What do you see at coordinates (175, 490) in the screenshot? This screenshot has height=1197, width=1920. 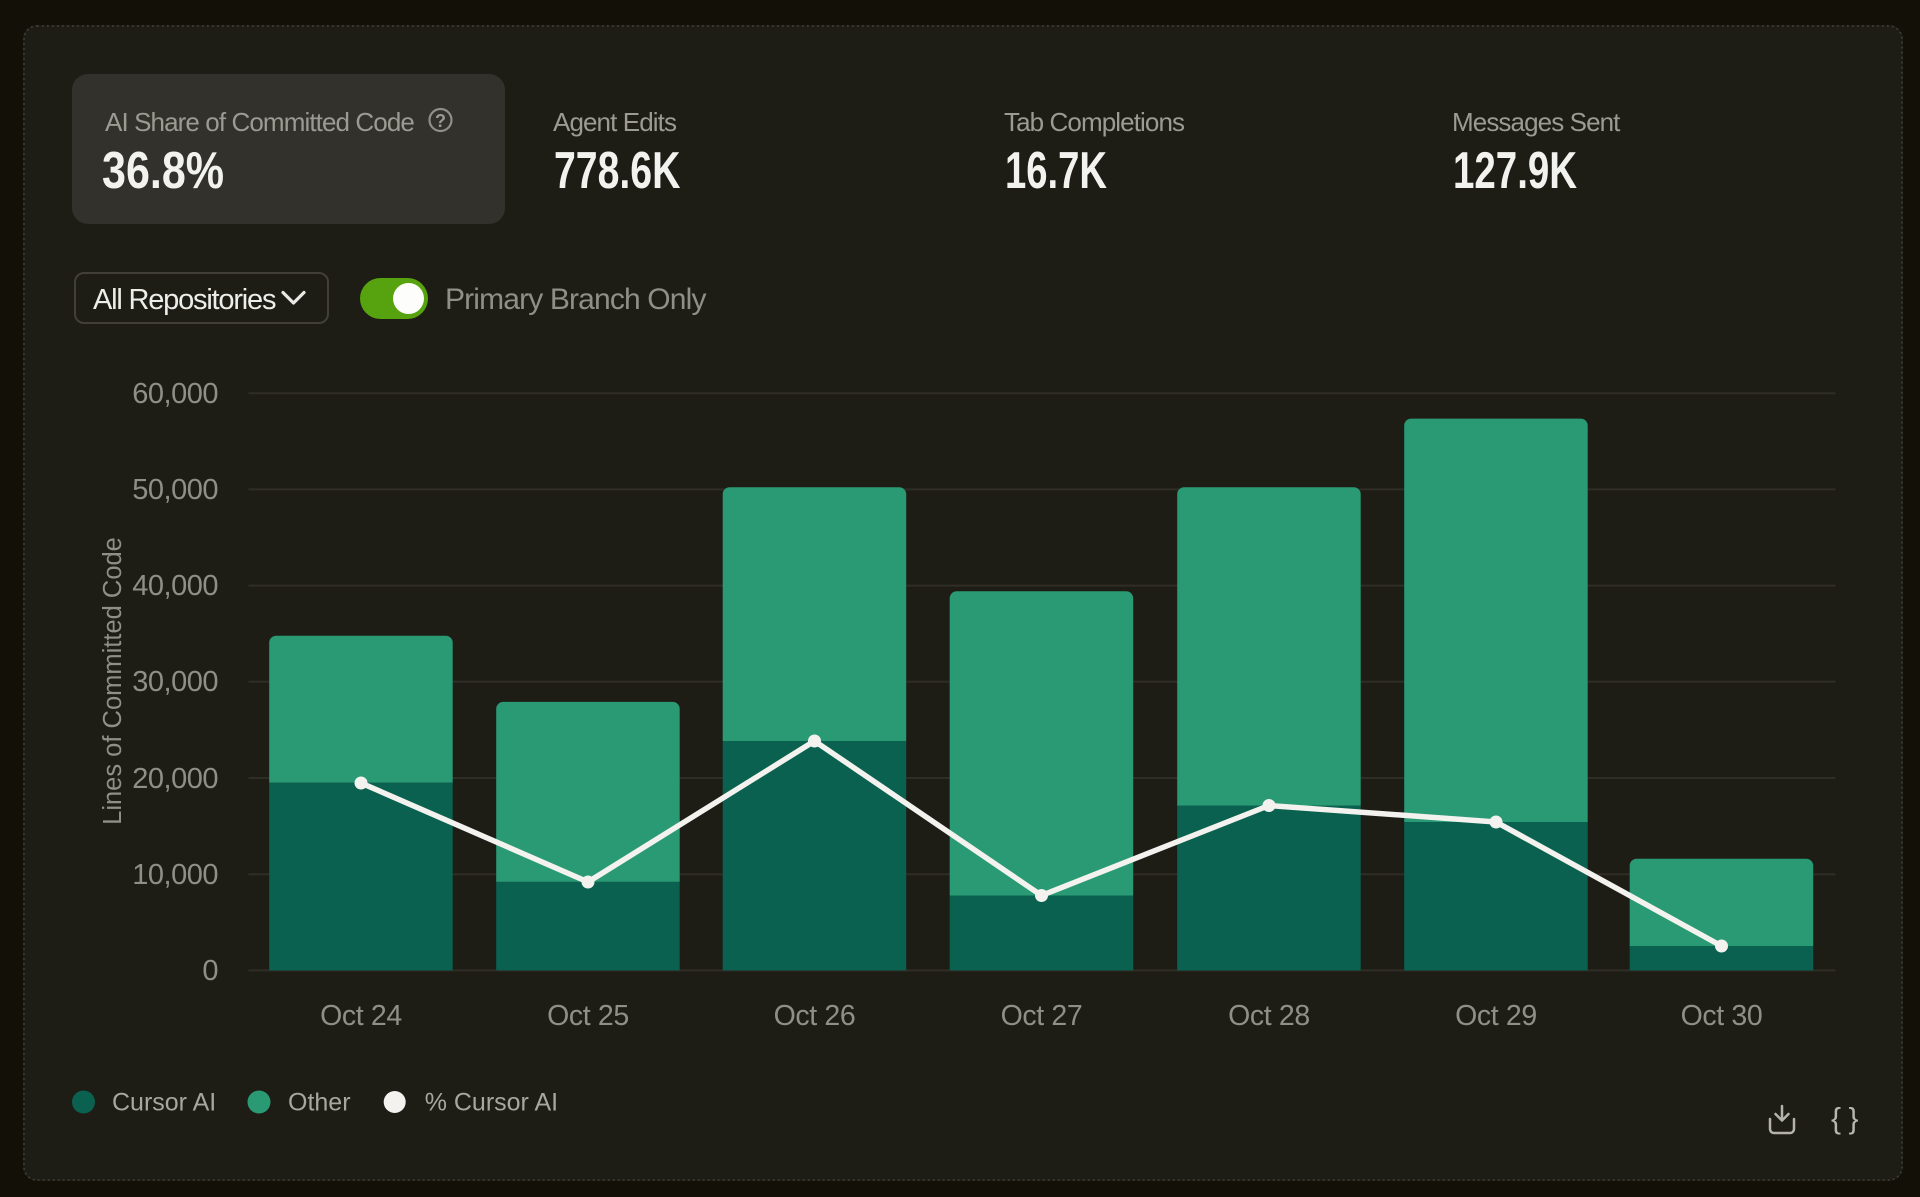 I see `svg-text: 50,000` at bounding box center [175, 490].